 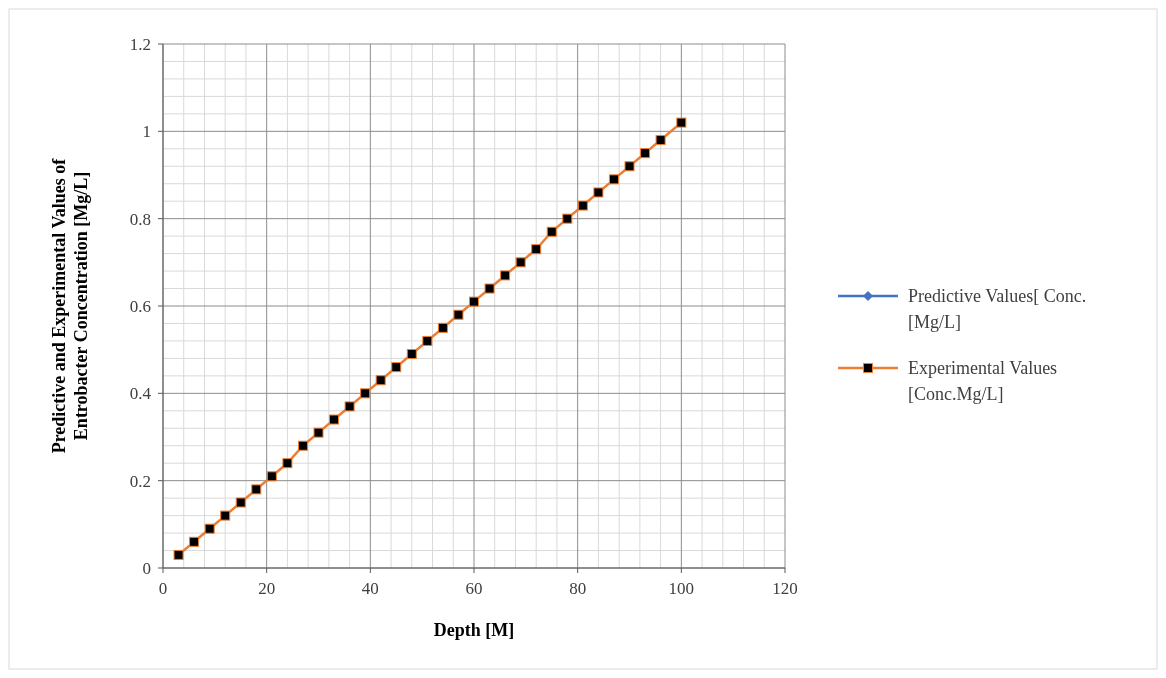 What do you see at coordinates (267, 588) in the screenshot?
I see `x-tick-label: 20` at bounding box center [267, 588].